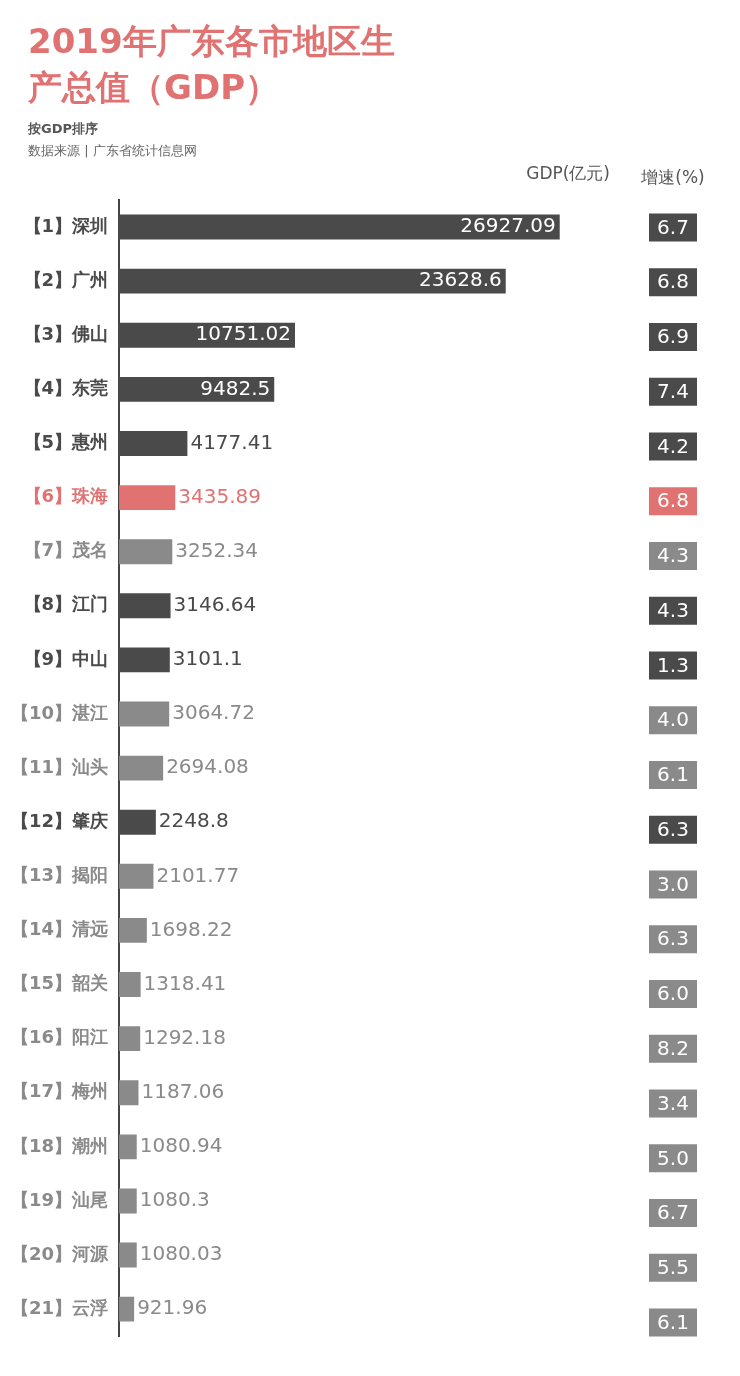 Image resolution: width=740 pixels, height=1376 pixels. Describe the element at coordinates (460, 279) in the screenshot. I see `data-label: 23628.6` at that location.